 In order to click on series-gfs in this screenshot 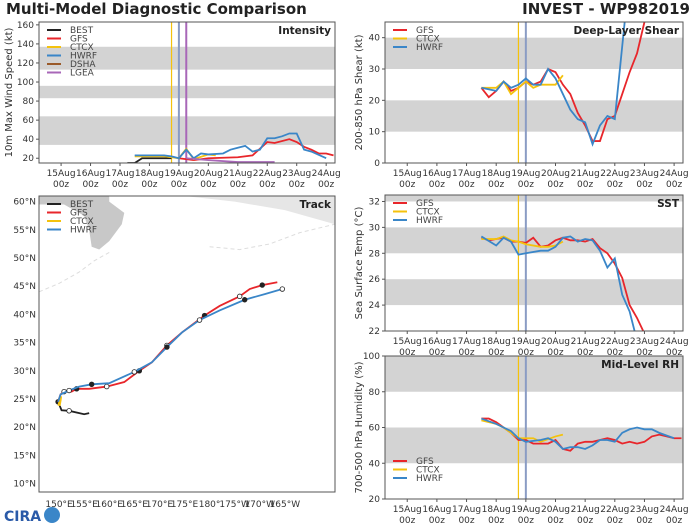, I will do `click(563, 82)`.